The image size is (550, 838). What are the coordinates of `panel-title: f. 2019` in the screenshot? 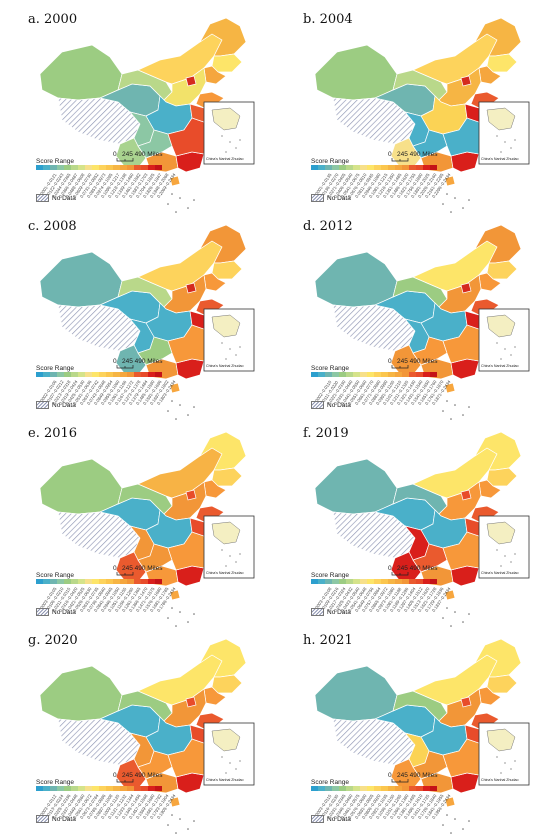 It's located at (326, 433).